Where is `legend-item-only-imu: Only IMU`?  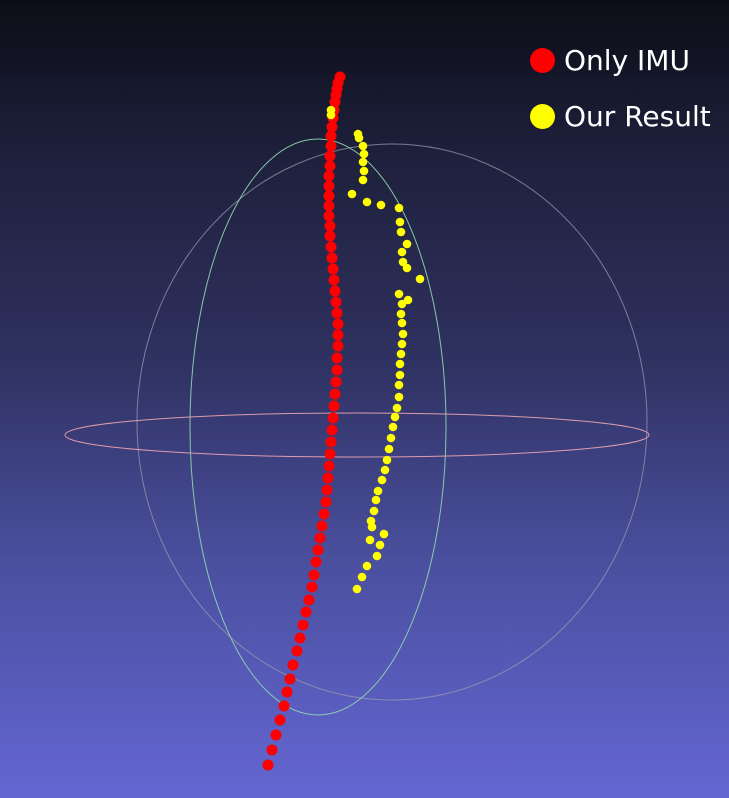
legend-item-only-imu: Only IMU is located at coordinates (620, 60).